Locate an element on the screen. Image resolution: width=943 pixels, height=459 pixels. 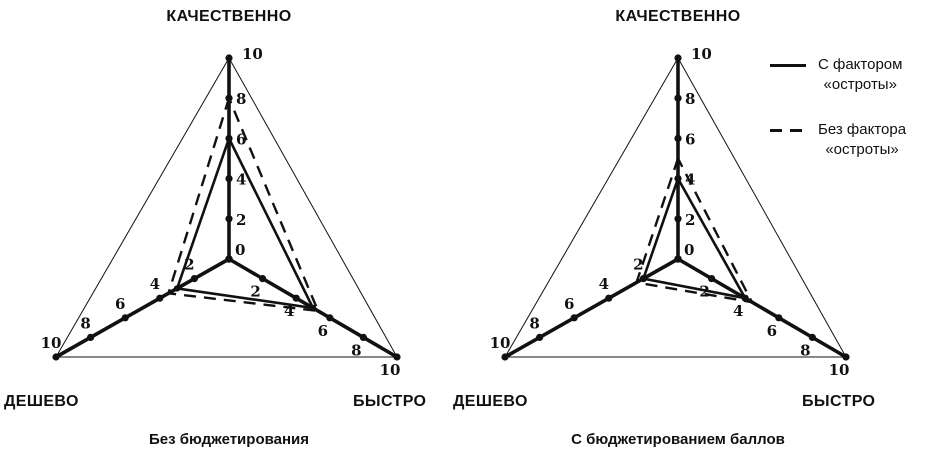
legend-entry-solid: С фактором «остроты» is located at coordinates (855, 75).